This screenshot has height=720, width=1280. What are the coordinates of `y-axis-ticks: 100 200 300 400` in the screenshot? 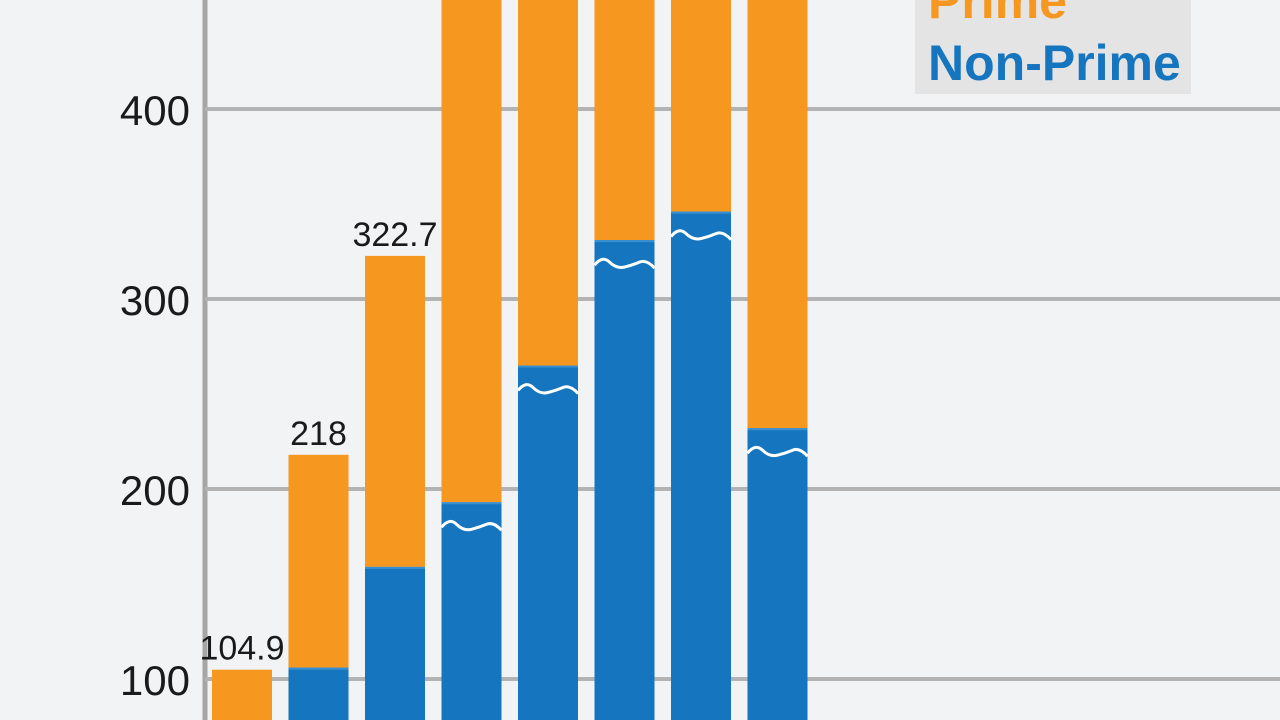 It's located at (155, 395).